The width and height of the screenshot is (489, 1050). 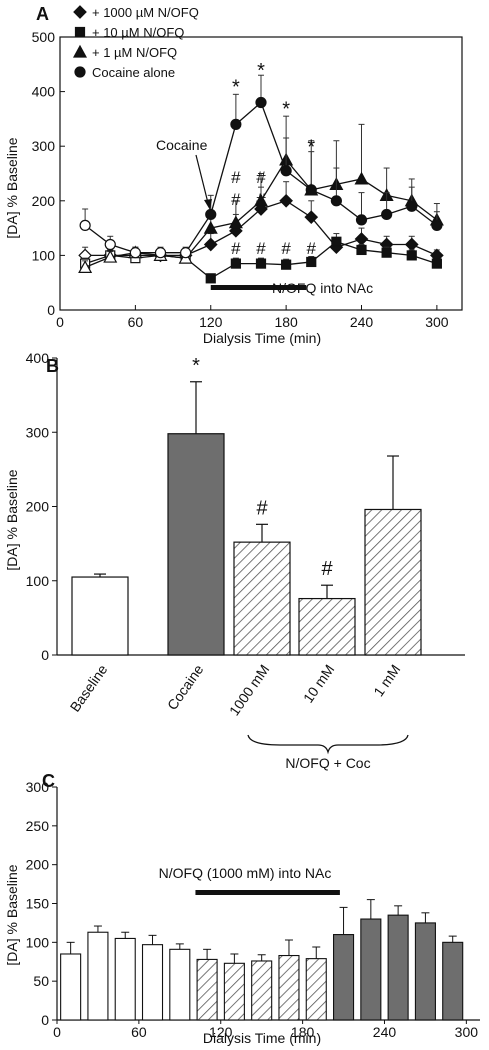 I want to click on panel-b-ytick-label: 100, so click(x=38, y=581).